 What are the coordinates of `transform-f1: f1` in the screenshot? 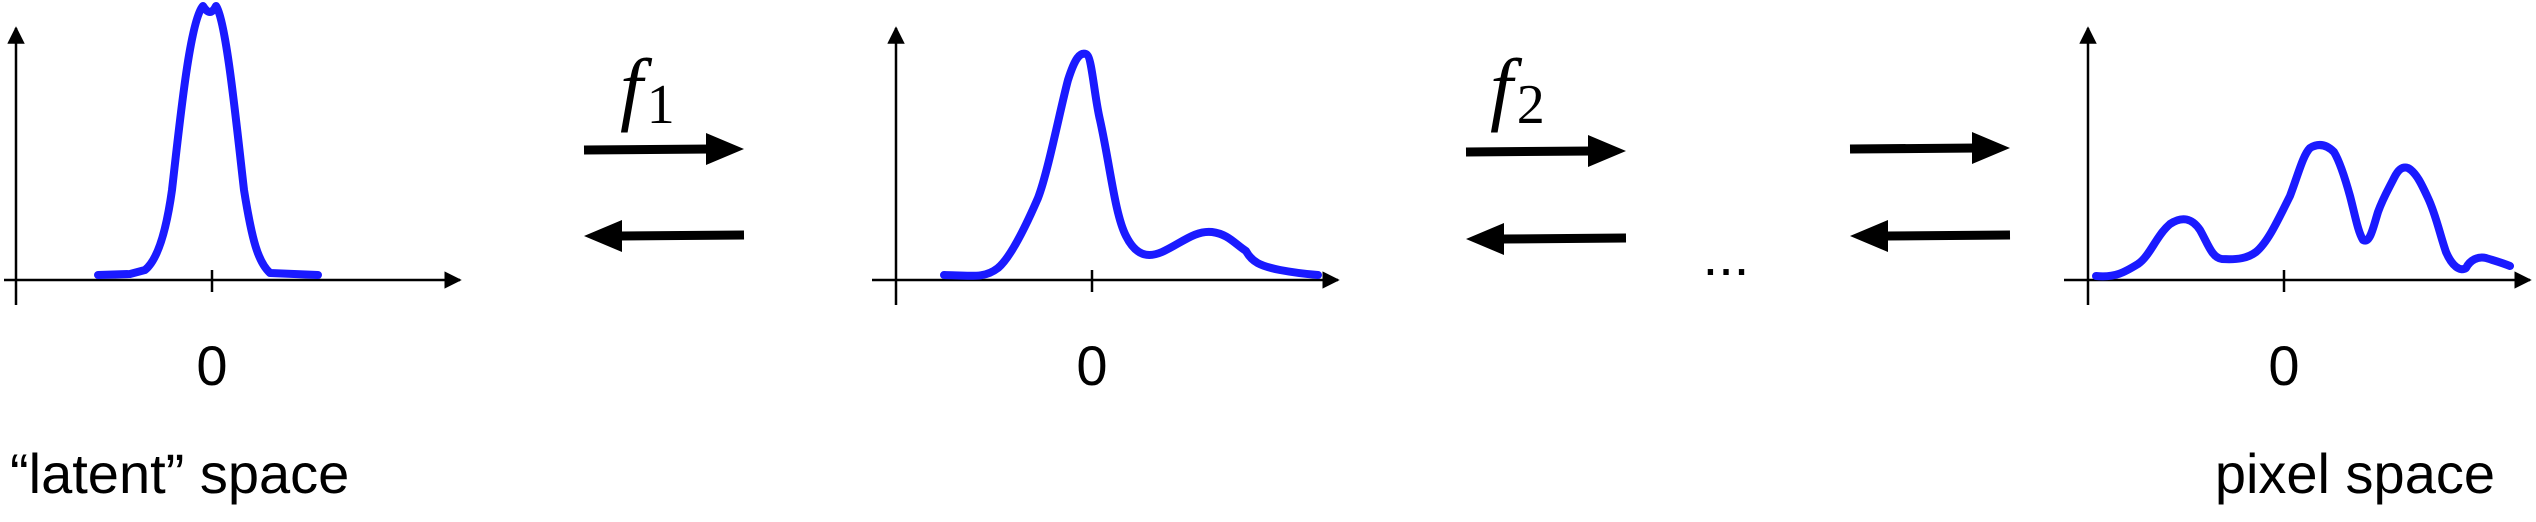 It's located at (664, 147).